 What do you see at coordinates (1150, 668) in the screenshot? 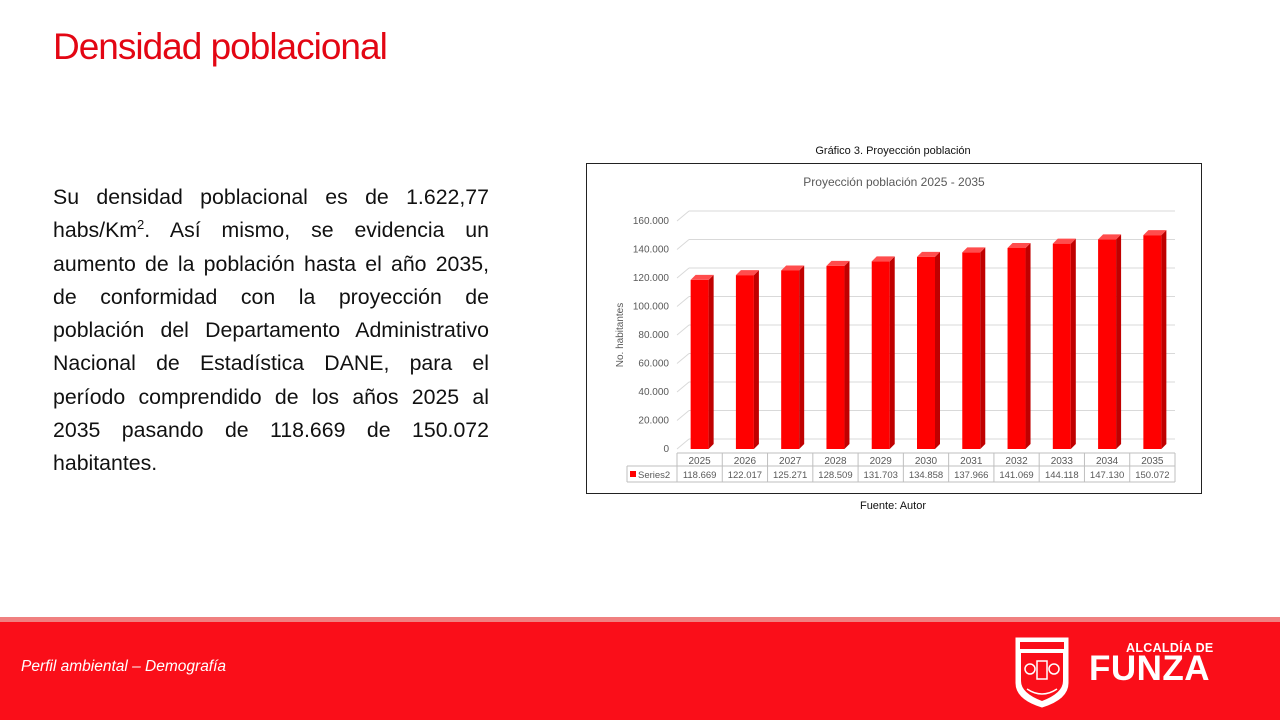
I see `brand-logo-text: FUNZA` at bounding box center [1150, 668].